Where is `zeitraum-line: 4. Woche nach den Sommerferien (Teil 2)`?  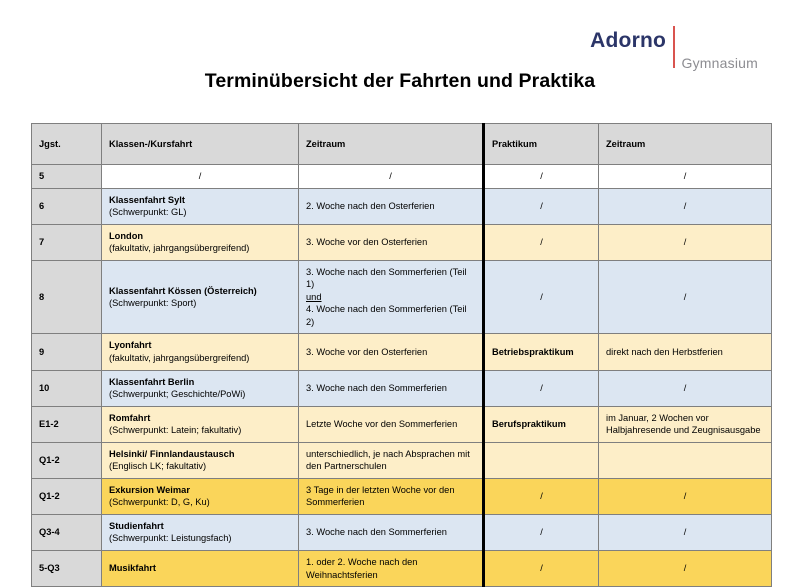 zeitraum-line: 4. Woche nach den Sommerferien (Teil 2) is located at coordinates (386, 315).